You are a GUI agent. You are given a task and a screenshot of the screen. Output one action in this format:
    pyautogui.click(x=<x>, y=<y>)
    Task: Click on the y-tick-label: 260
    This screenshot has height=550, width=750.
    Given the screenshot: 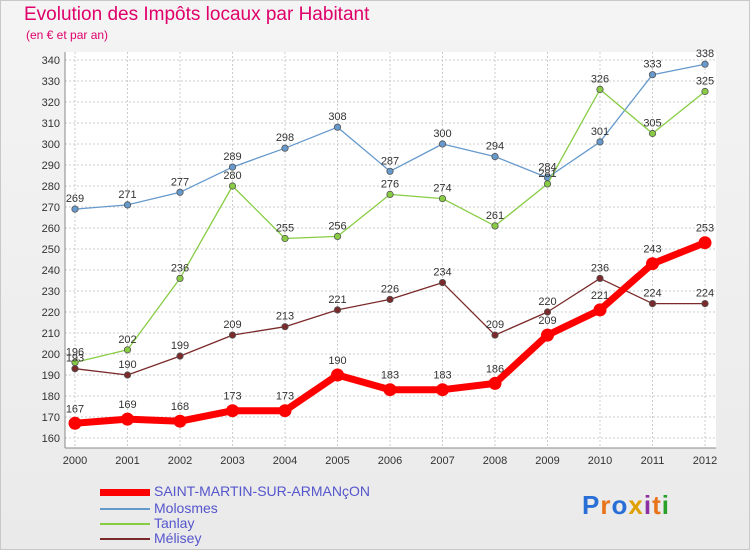 What is the action you would take?
    pyautogui.click(x=51, y=229)
    